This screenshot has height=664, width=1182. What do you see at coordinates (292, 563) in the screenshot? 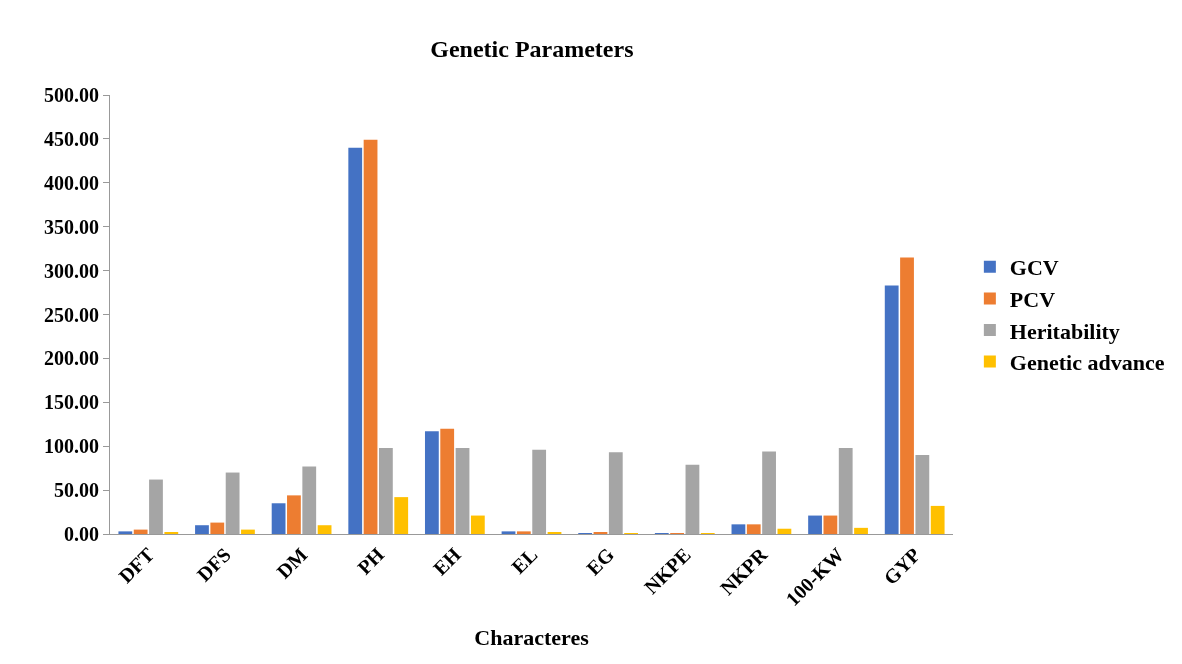
I see `x-tick-label: DM` at bounding box center [292, 563].